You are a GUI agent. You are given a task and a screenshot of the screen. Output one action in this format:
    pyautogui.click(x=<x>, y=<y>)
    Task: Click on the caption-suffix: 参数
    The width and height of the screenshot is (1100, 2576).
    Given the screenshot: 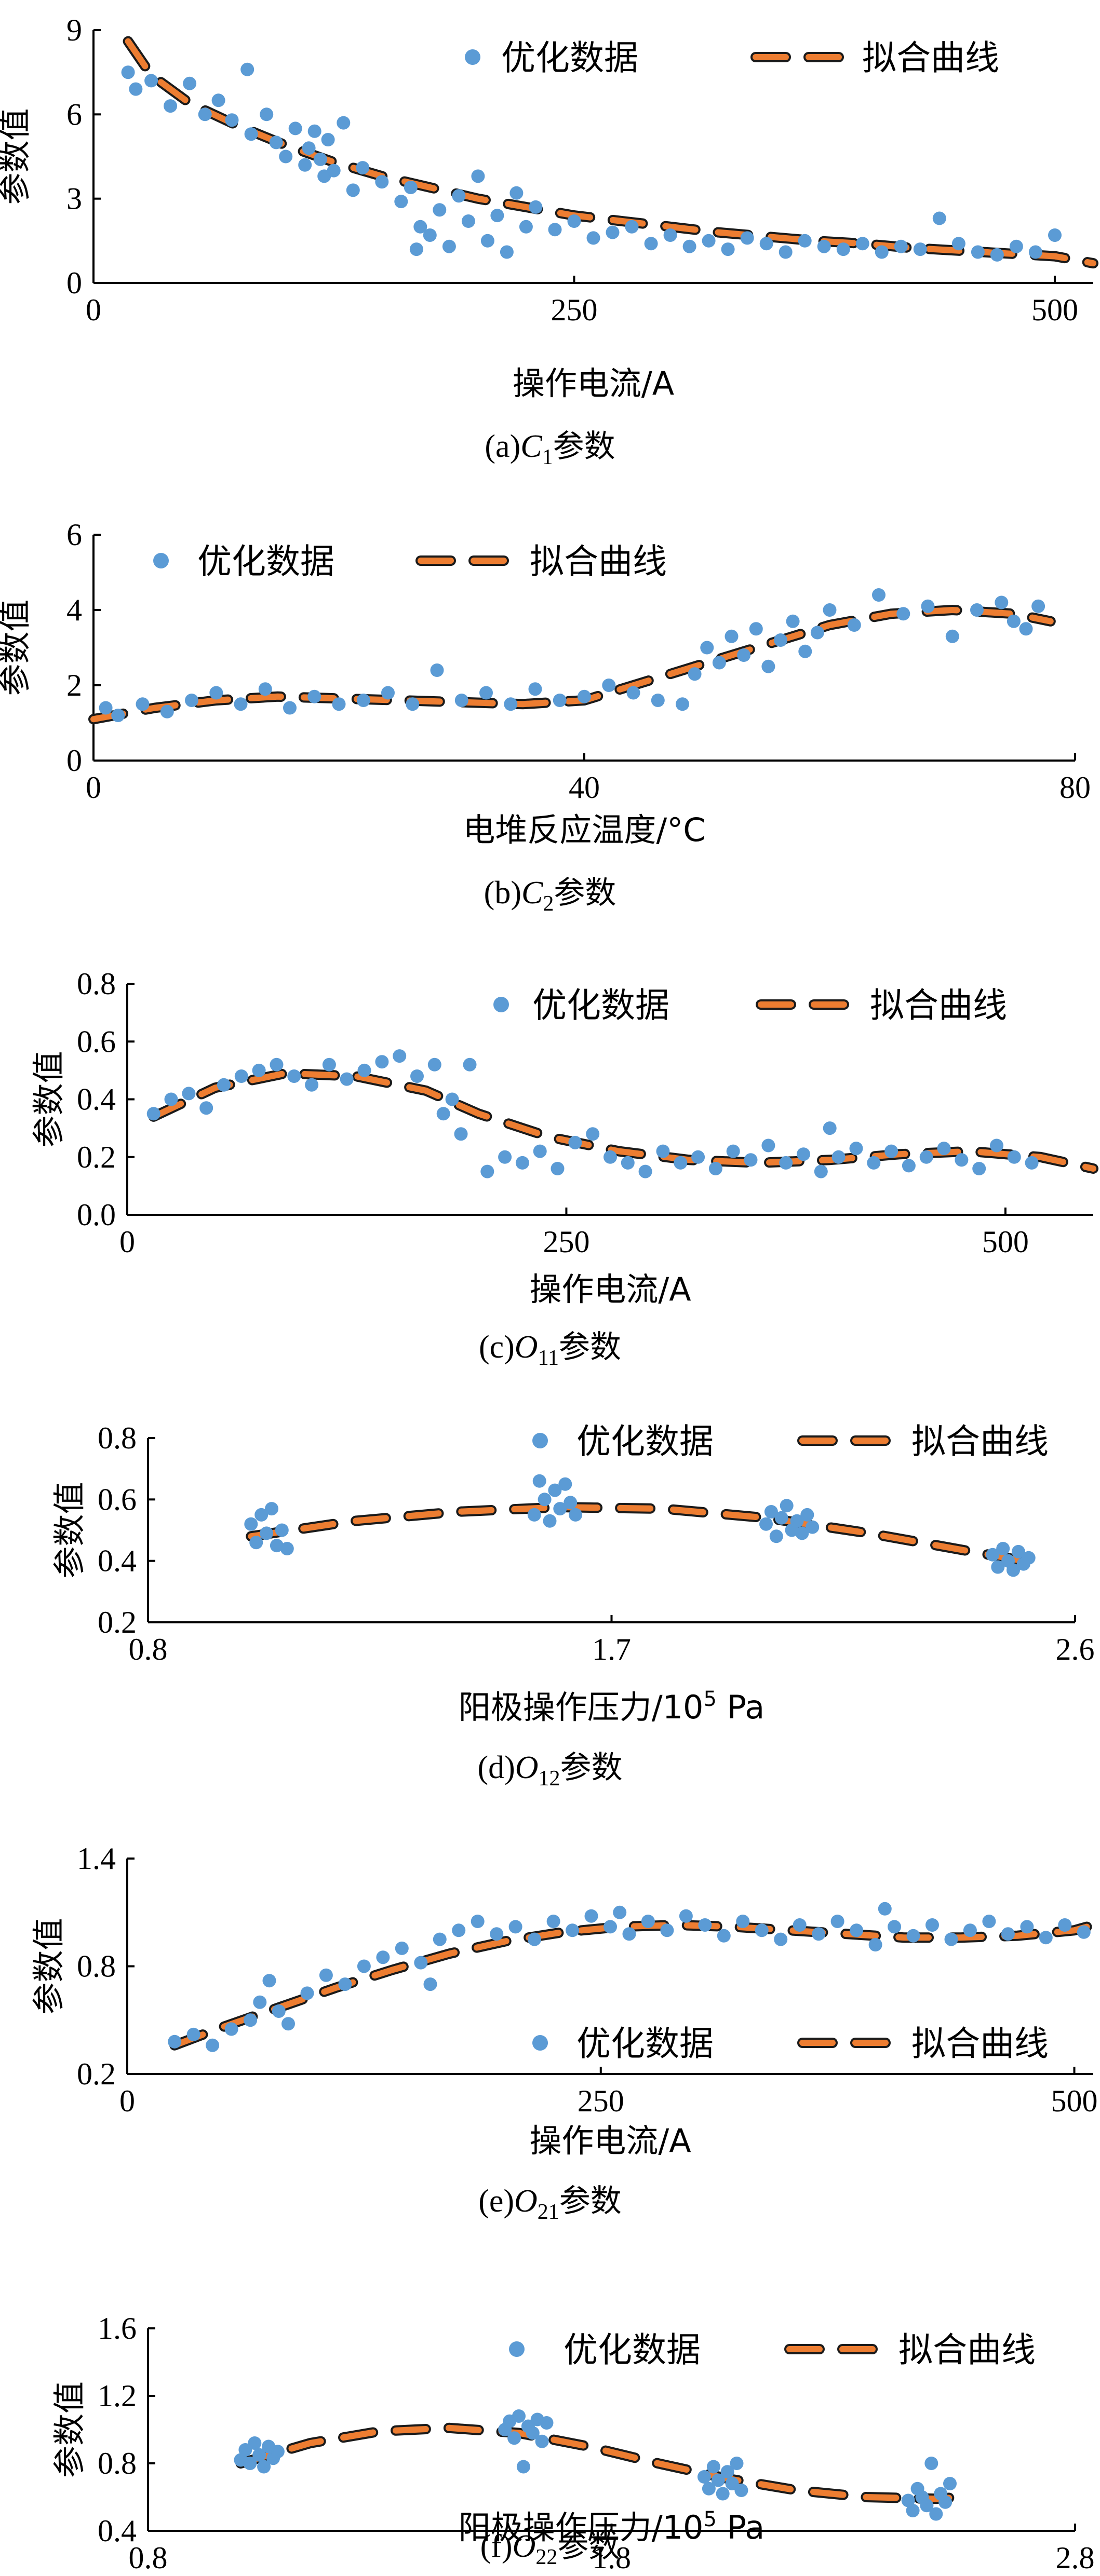 What is the action you would take?
    pyautogui.click(x=590, y=1347)
    